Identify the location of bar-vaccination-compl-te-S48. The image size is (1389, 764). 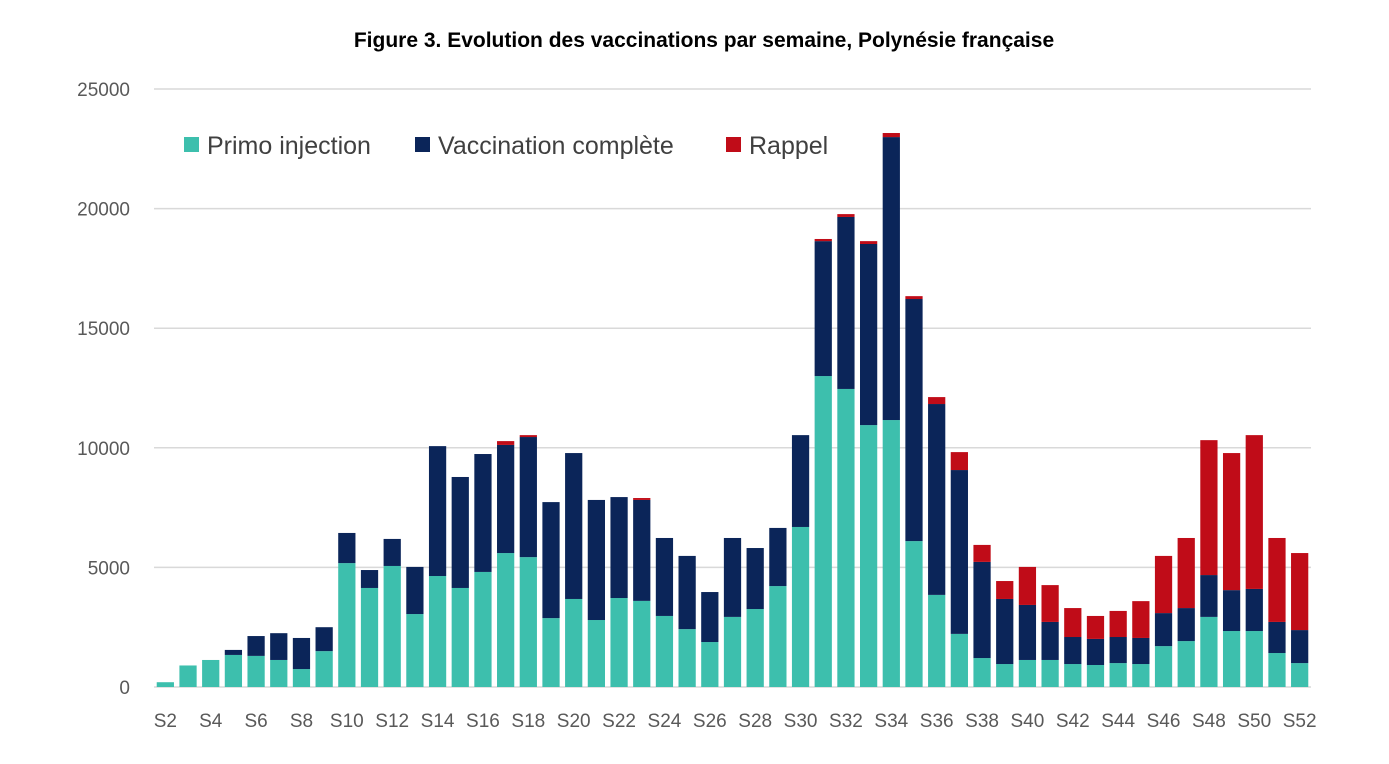
(1209, 596).